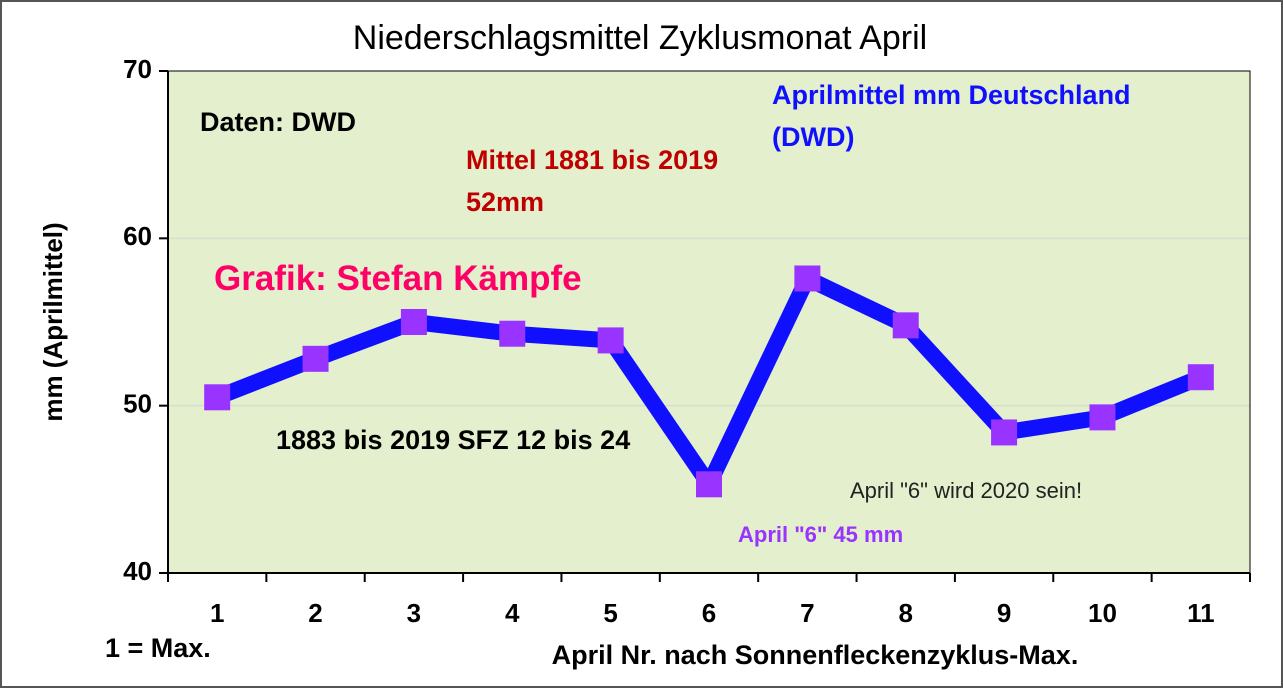 The image size is (1283, 693). Describe the element at coordinates (137, 404) in the screenshot. I see `y-tick-label: 50` at that location.